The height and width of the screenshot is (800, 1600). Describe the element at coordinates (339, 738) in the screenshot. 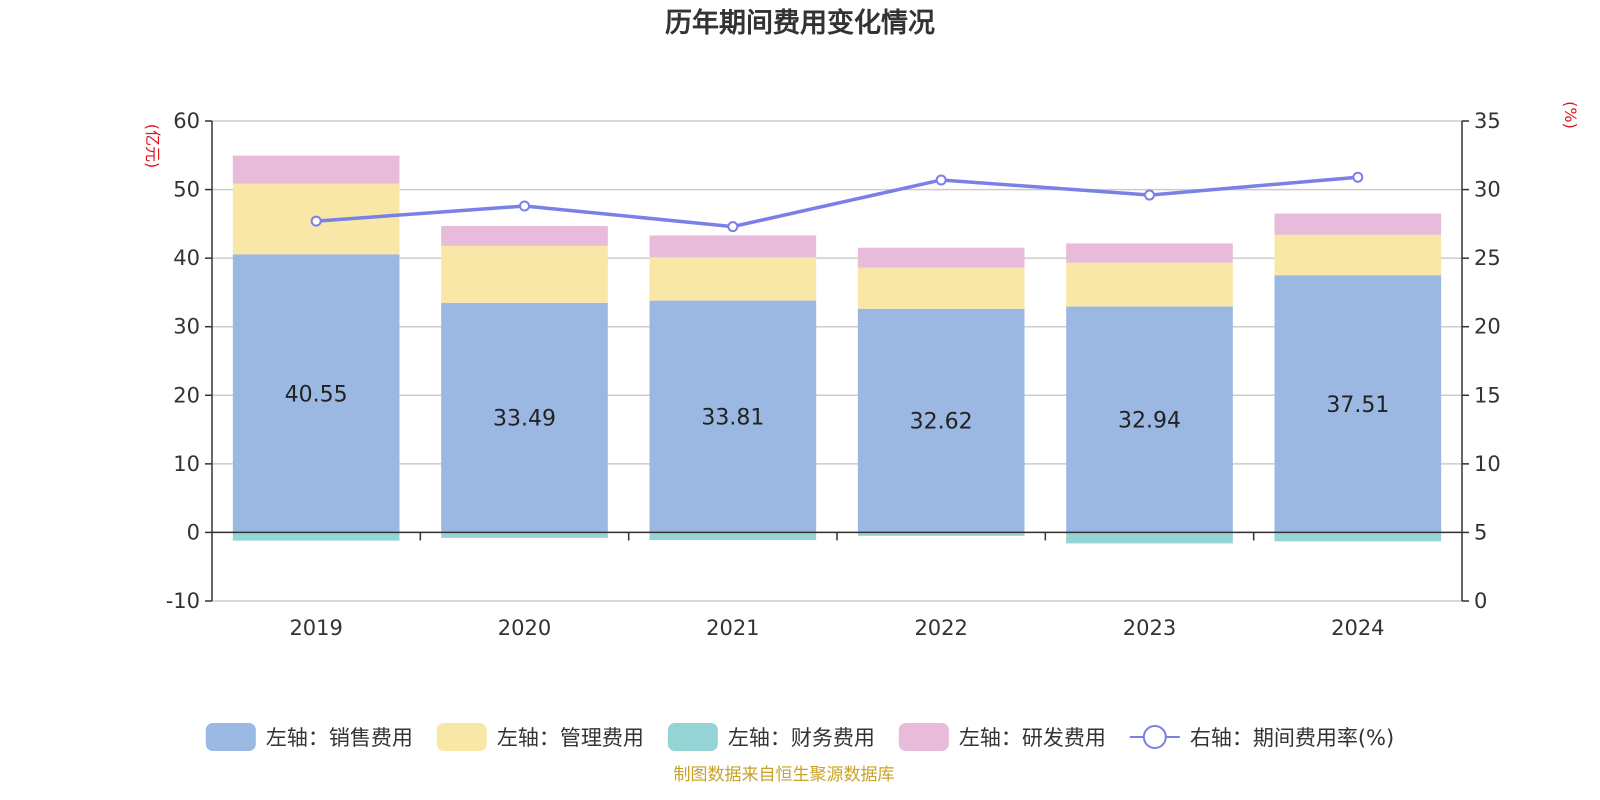

I see `legend-label: 左轴：销售费用` at that location.